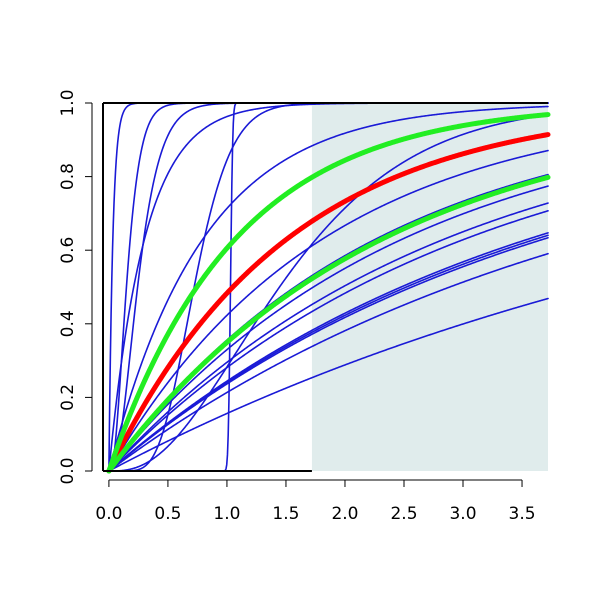  Describe the element at coordinates (68, 470) in the screenshot. I see `y-tick-label: 0.0` at that location.